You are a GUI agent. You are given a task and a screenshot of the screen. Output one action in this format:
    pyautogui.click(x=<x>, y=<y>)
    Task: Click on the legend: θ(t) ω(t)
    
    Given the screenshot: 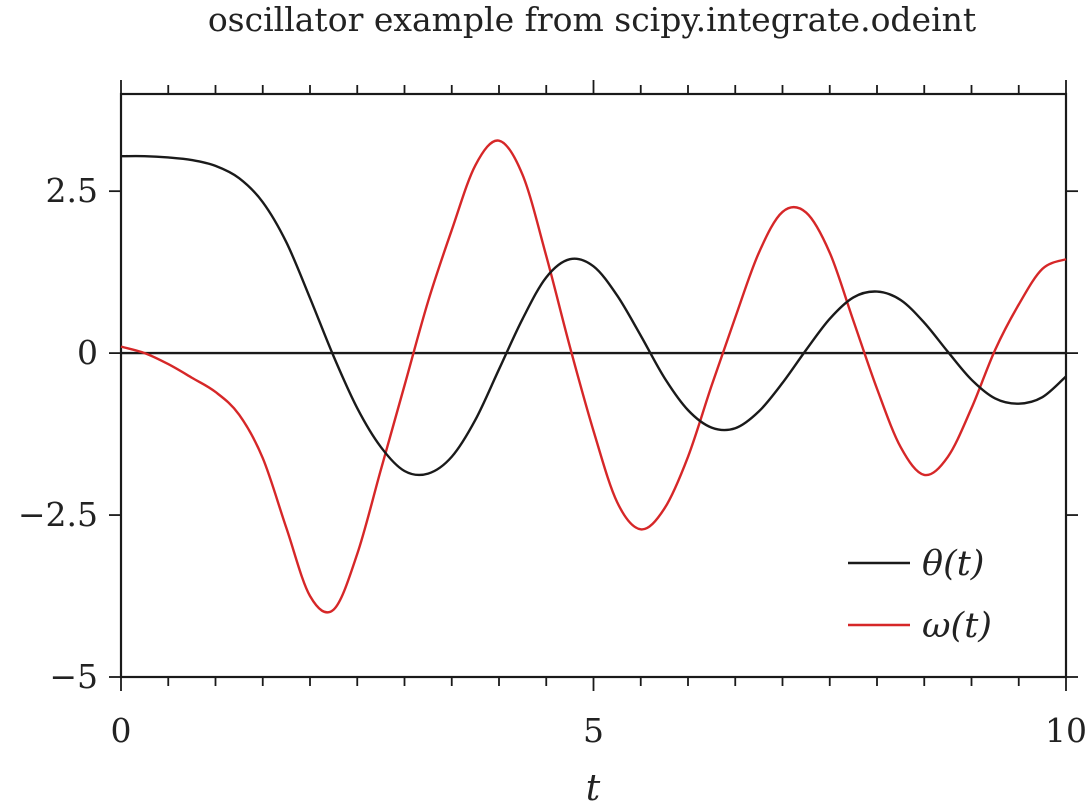 What is the action you would take?
    pyautogui.click(x=920, y=595)
    